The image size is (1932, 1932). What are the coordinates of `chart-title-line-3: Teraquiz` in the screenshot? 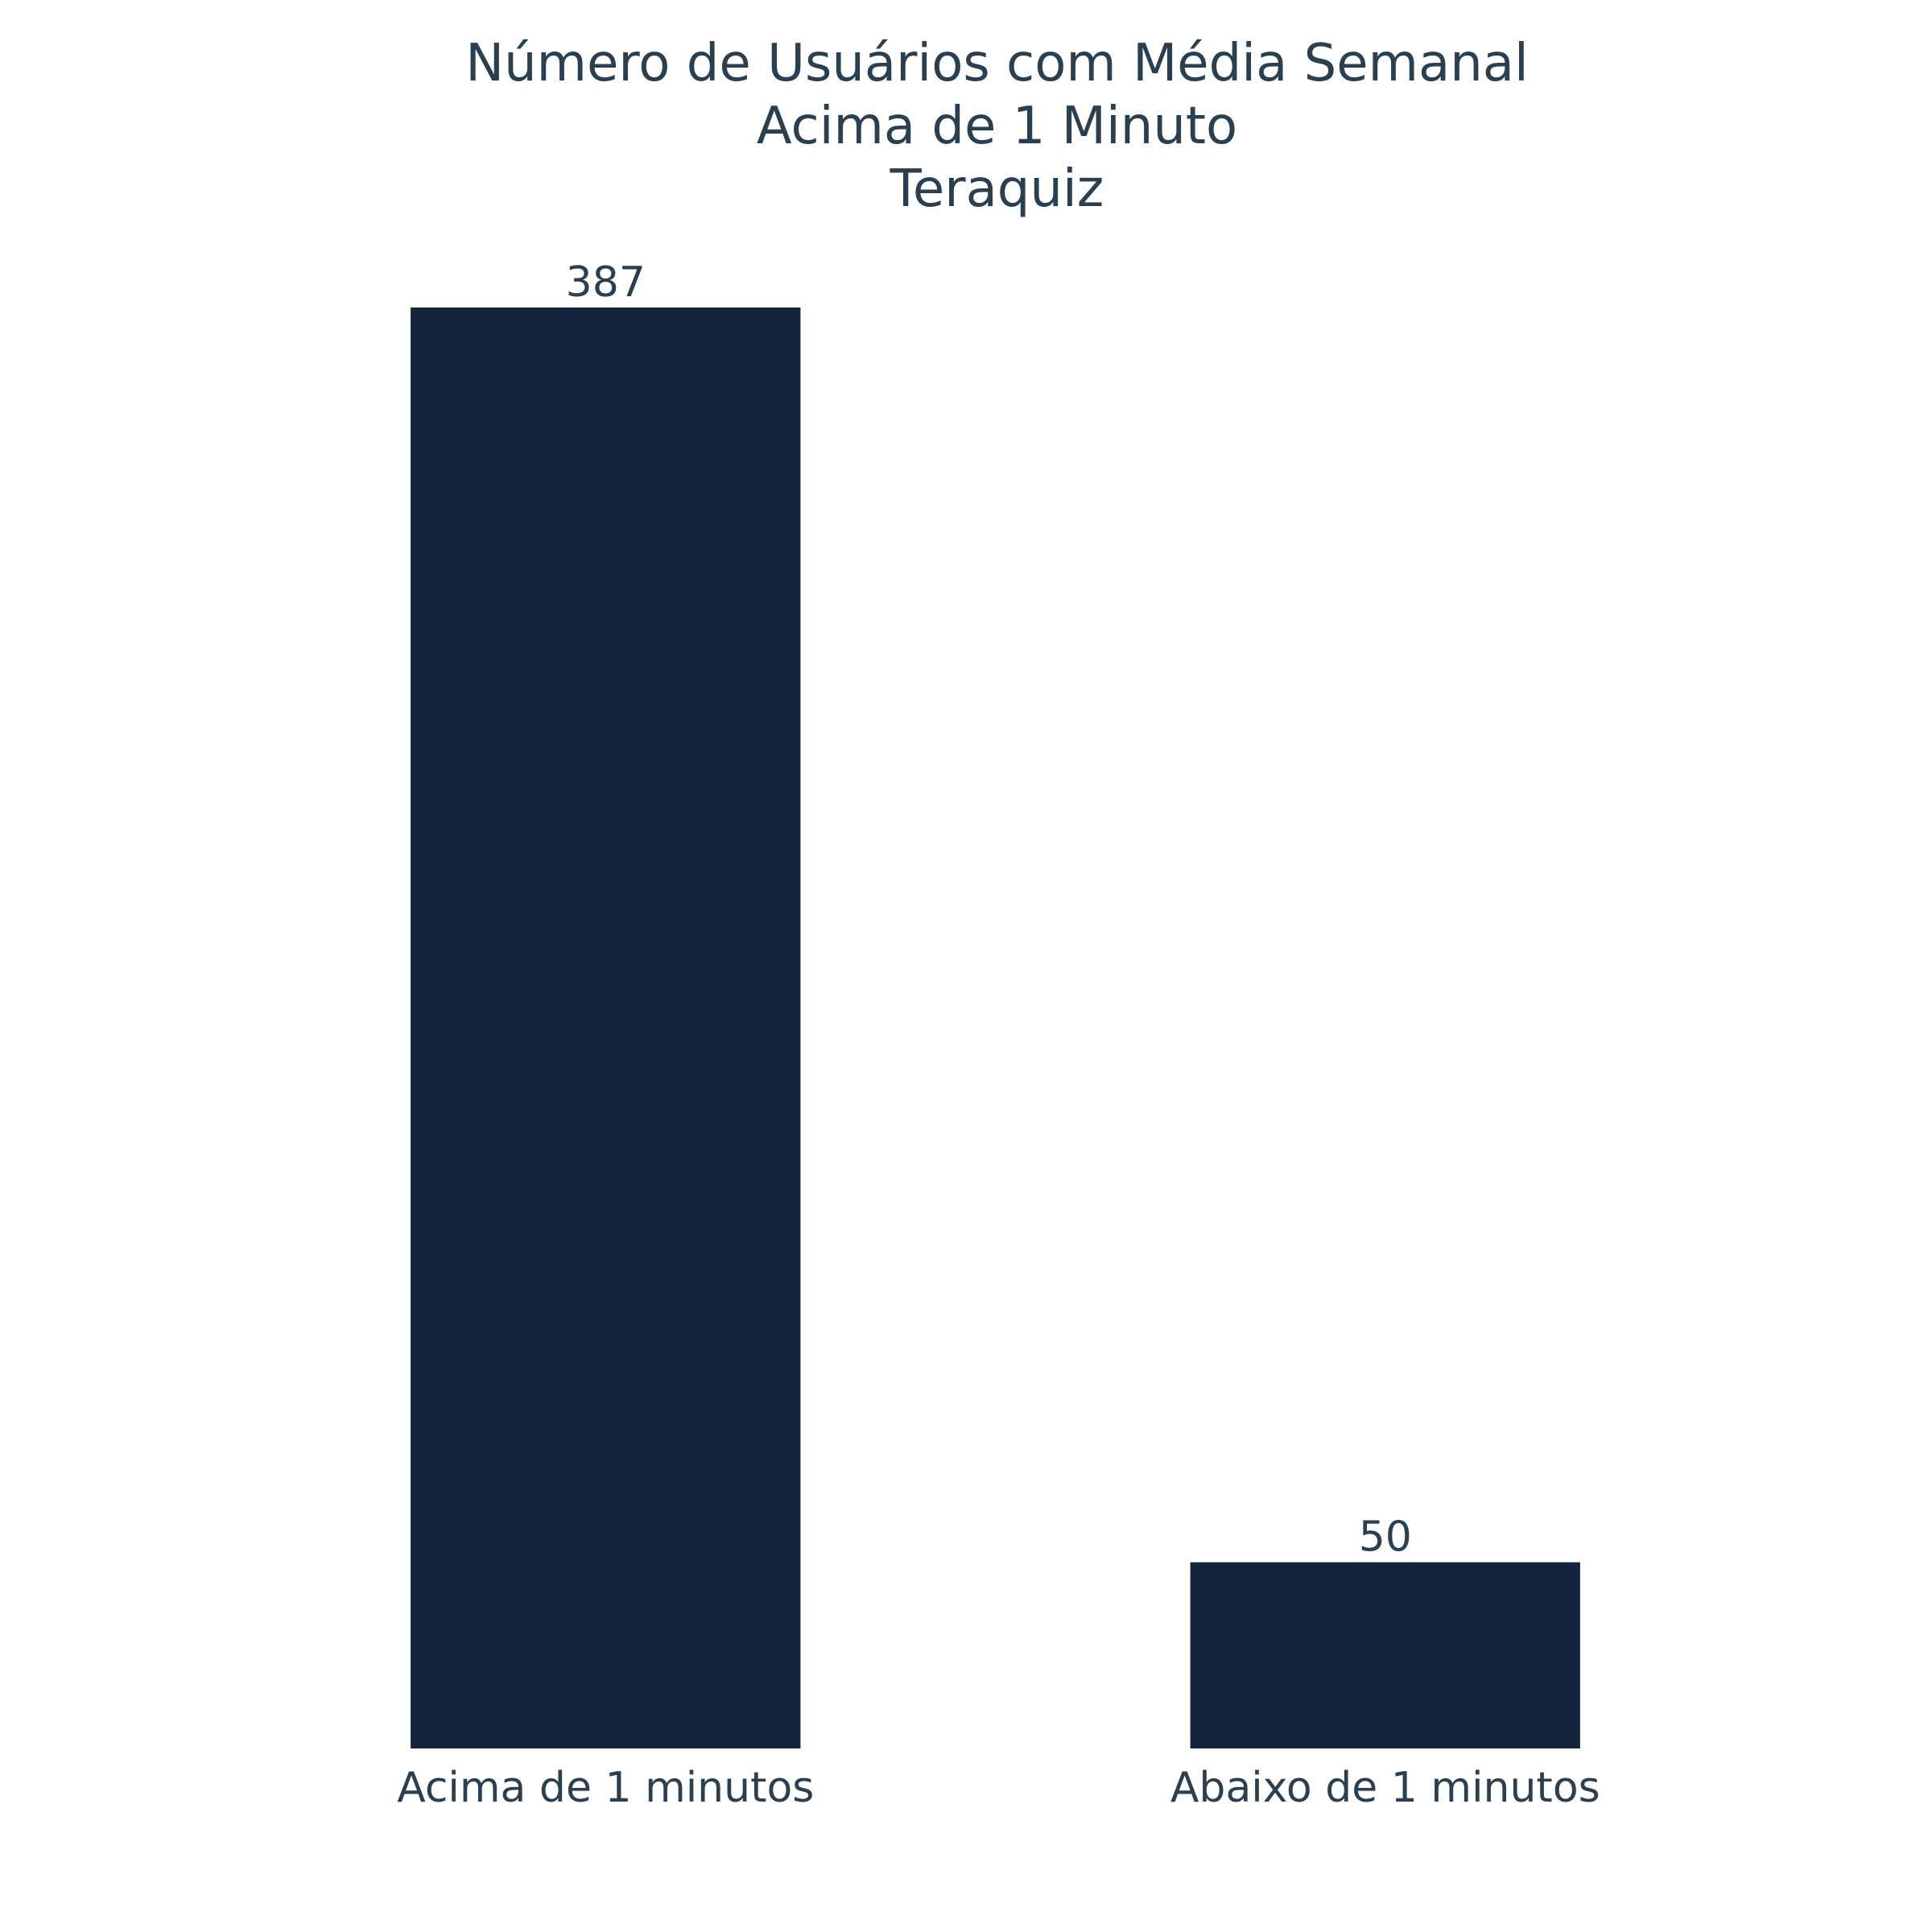 It's located at (997, 189).